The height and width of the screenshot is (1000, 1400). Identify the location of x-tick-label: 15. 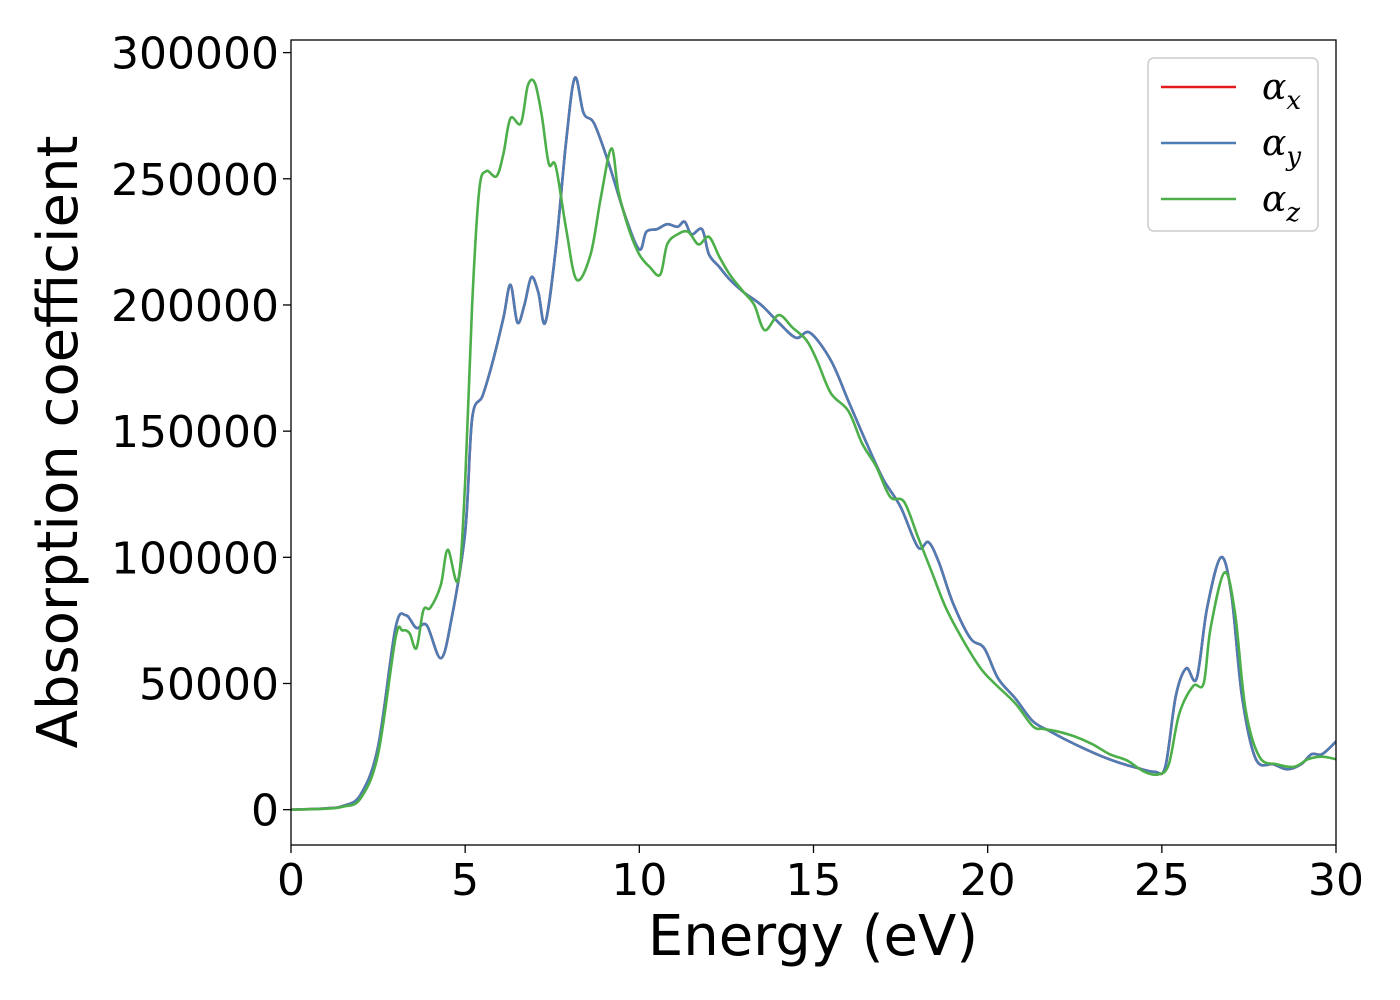
(814, 880).